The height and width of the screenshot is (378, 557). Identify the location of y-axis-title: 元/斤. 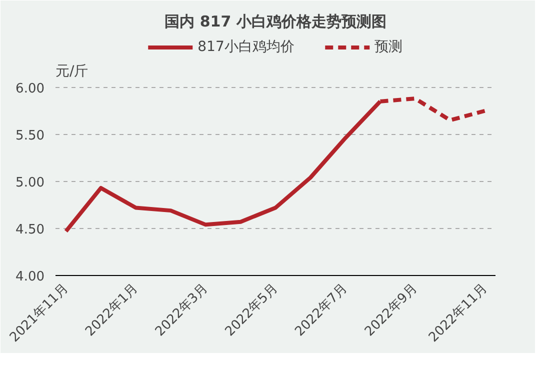
(72, 71).